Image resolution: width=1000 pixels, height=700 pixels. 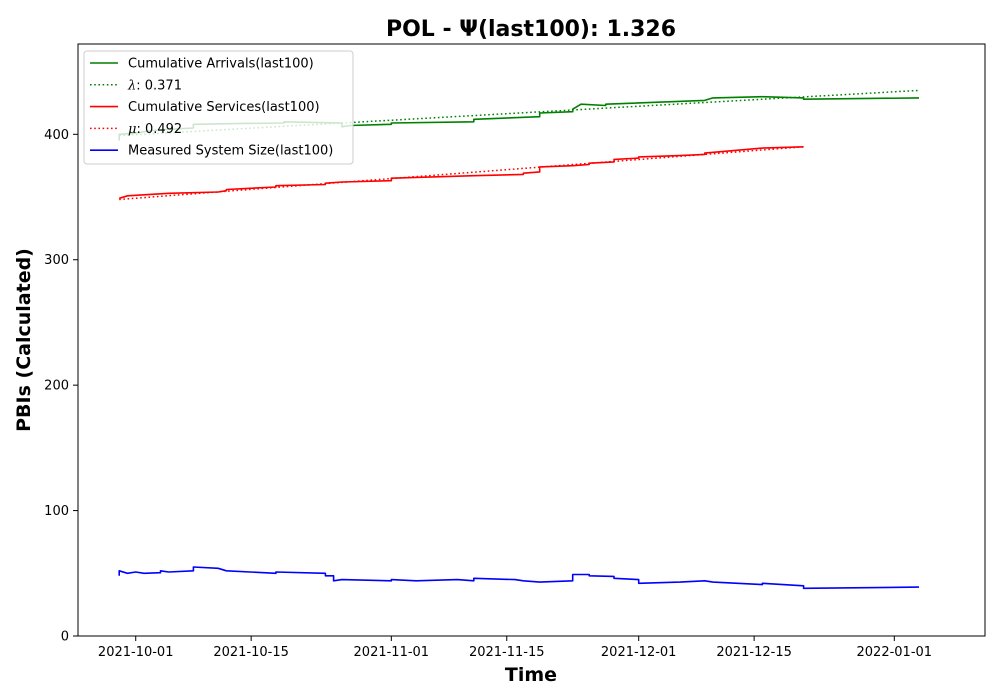 What do you see at coordinates (154, 85) in the screenshot?
I see `legend-label-1: λ: 0.371` at bounding box center [154, 85].